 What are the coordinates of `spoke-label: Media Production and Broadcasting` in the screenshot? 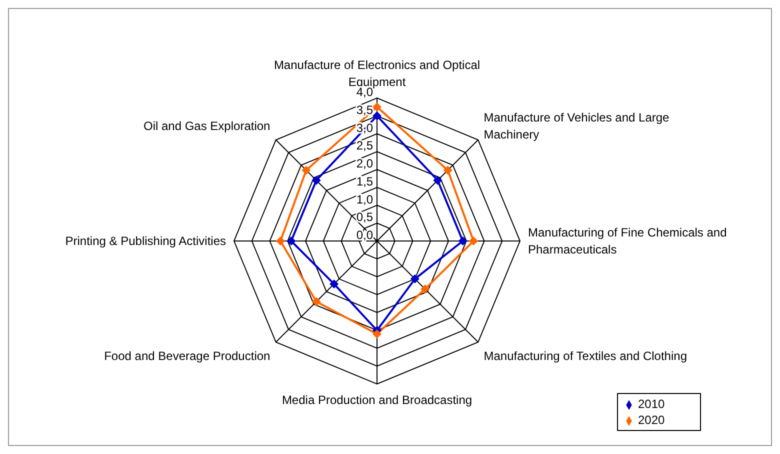 It's located at (377, 400).